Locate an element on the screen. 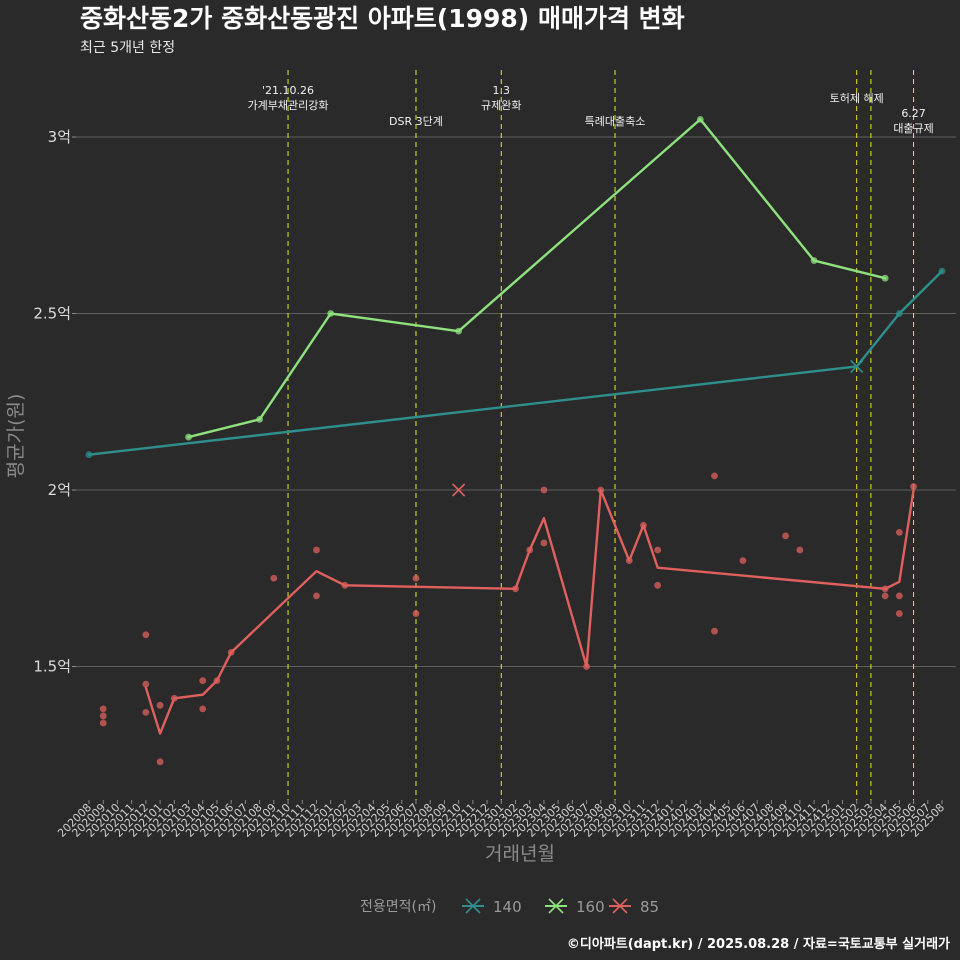  chart-subtitle: 최근 5개년 한정 is located at coordinates (127, 48).